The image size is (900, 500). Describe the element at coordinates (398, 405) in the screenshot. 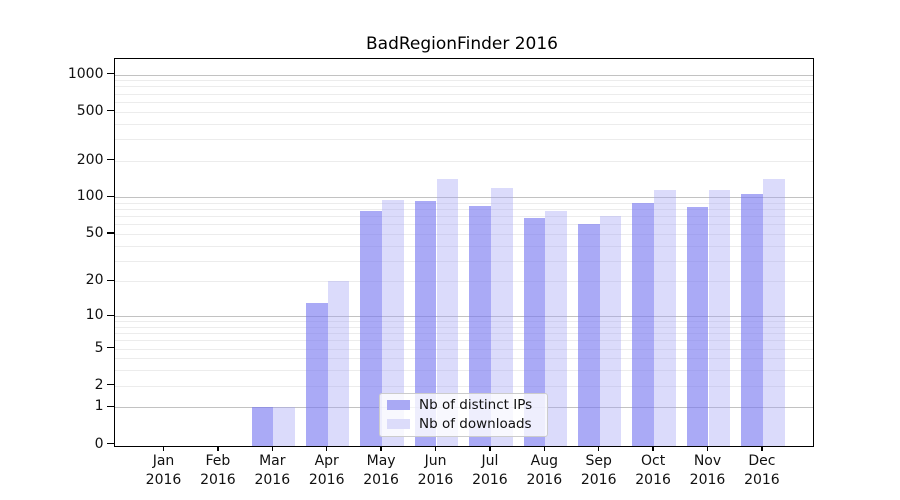

I see `legend-swatch-distinct-ips` at that location.